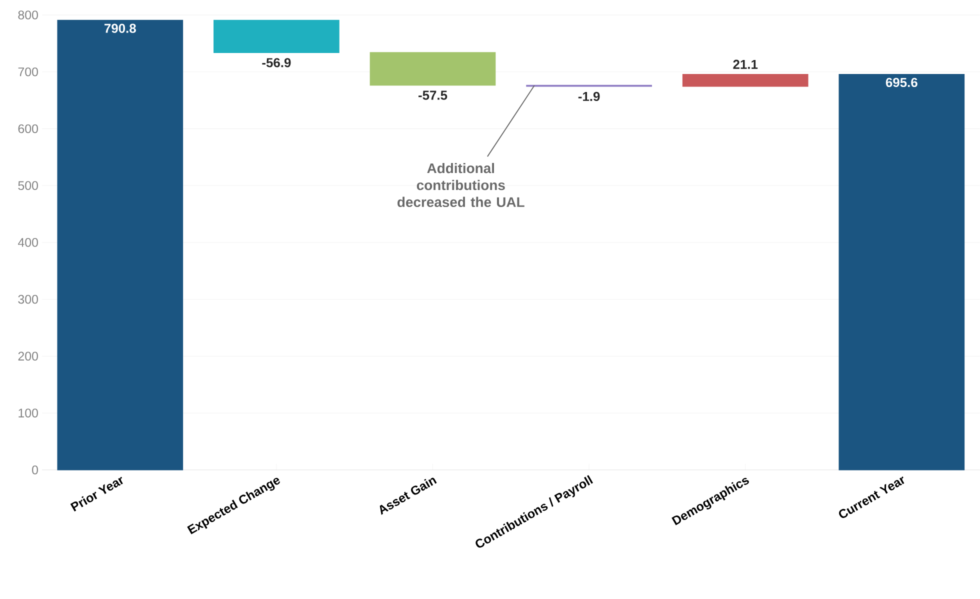 This screenshot has width=980, height=599. What do you see at coordinates (28, 356) in the screenshot?
I see `y-tick-label: 200` at bounding box center [28, 356].